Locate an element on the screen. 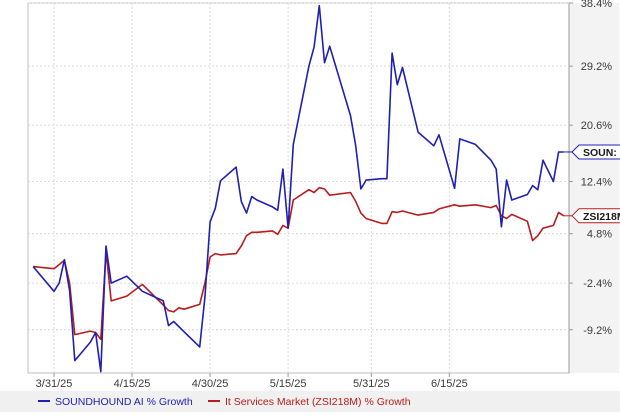 This screenshot has width=620, height=417. x-tick-label: 4/15/25 is located at coordinates (132, 384).